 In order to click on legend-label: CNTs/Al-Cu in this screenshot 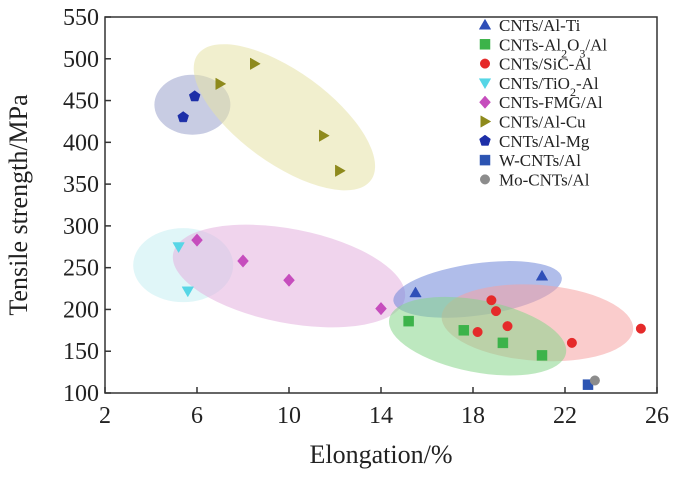, I will do `click(542, 122)`.